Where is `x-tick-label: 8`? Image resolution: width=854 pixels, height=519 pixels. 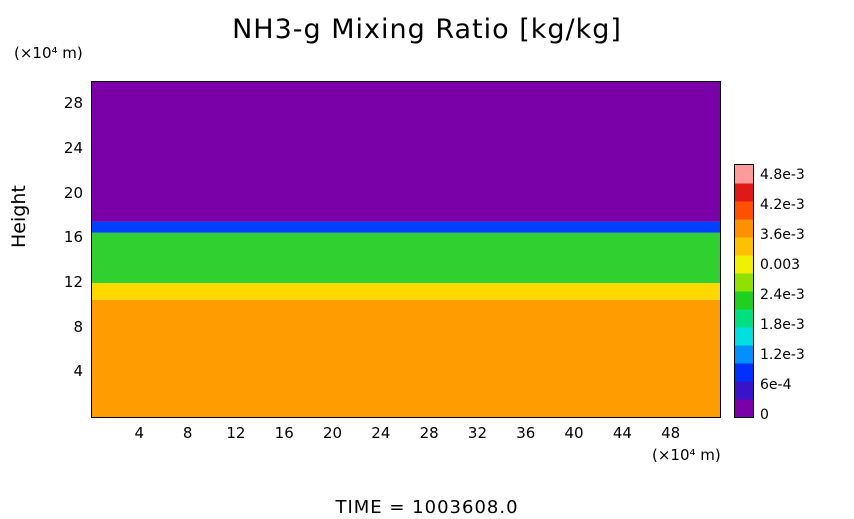
x-tick-label: 8 is located at coordinates (187, 433).